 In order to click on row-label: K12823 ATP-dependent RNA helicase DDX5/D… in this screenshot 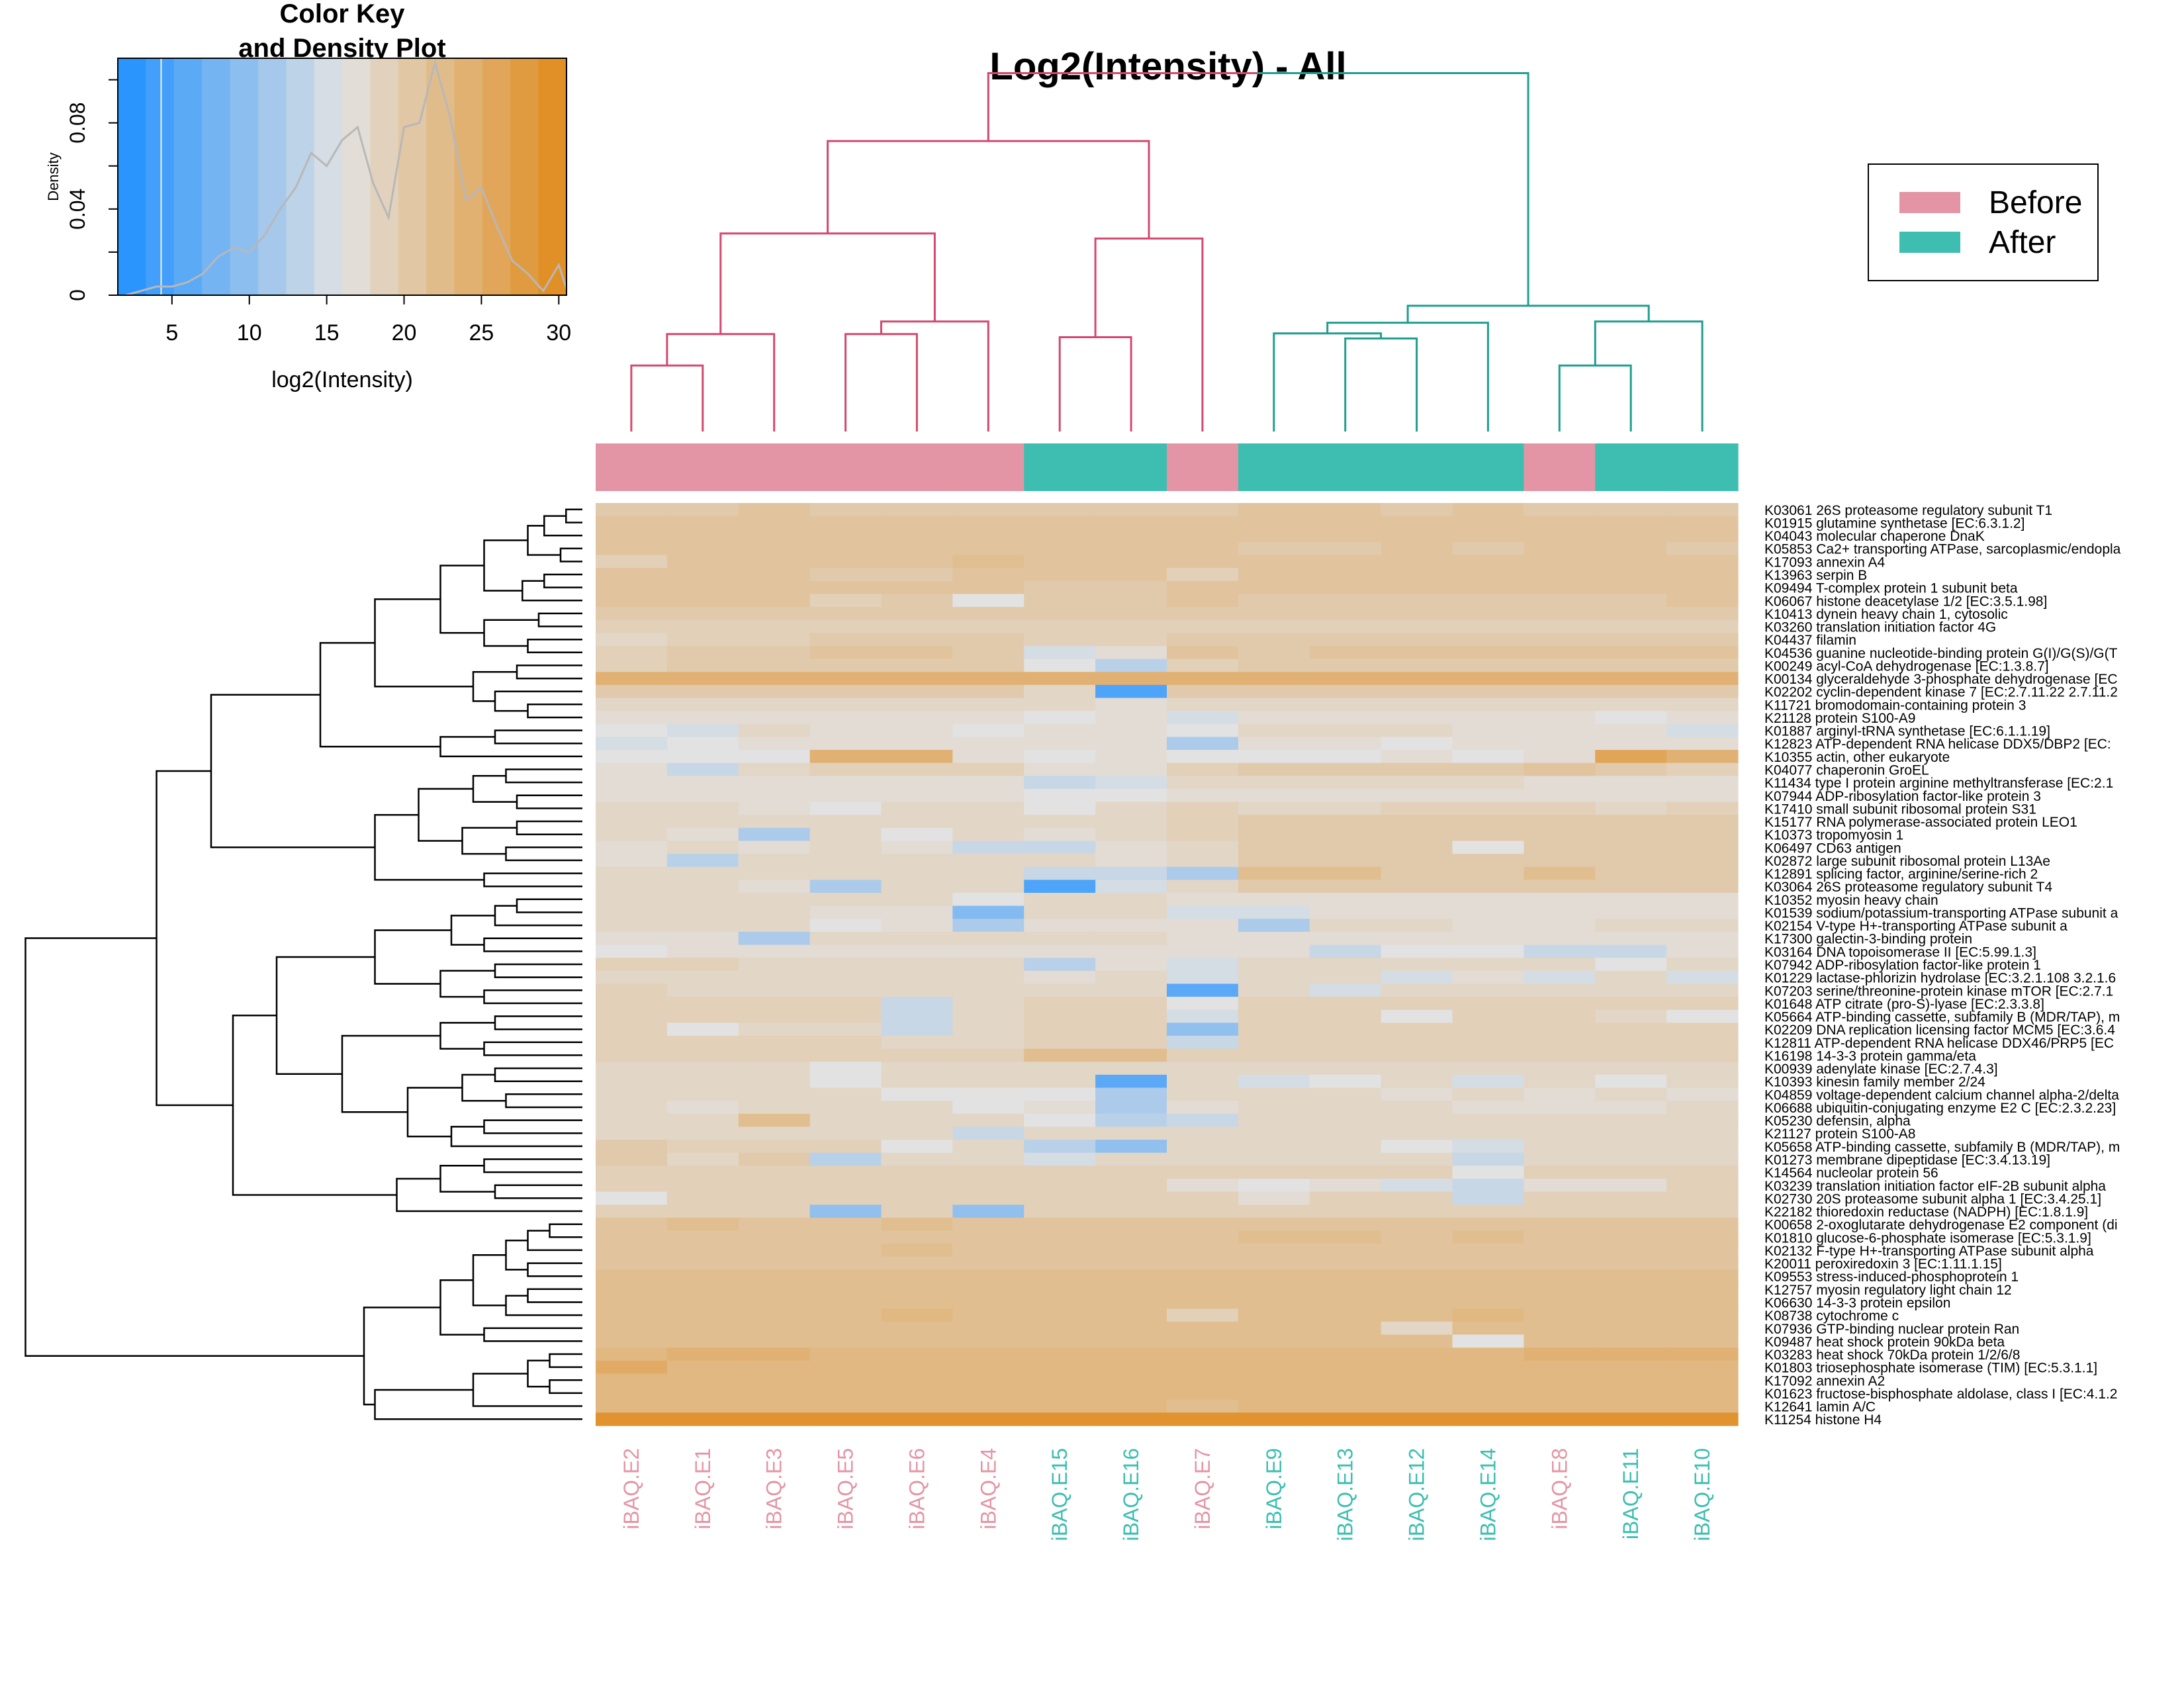, I will do `click(1937, 744)`.